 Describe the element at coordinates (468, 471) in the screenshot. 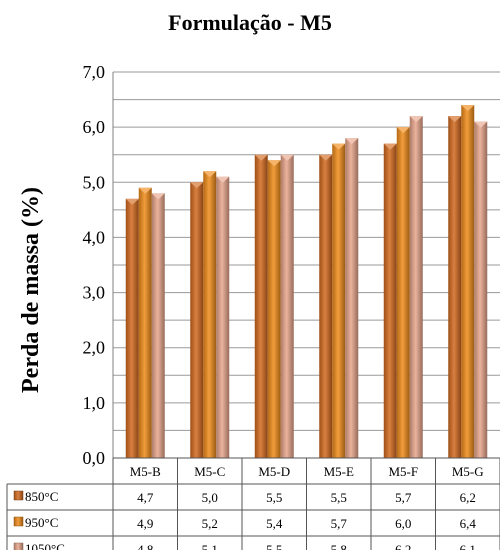

I see `category-label: M5-G` at that location.